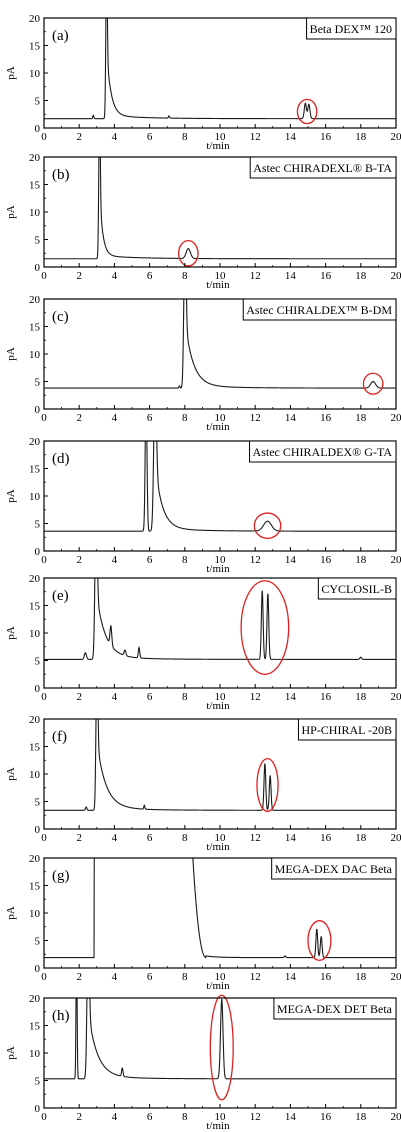 The height and width of the screenshot is (1132, 401). What do you see at coordinates (319, 310) in the screenshot?
I see `column-name: Astec CHIRALDEX™ B-DM` at bounding box center [319, 310].